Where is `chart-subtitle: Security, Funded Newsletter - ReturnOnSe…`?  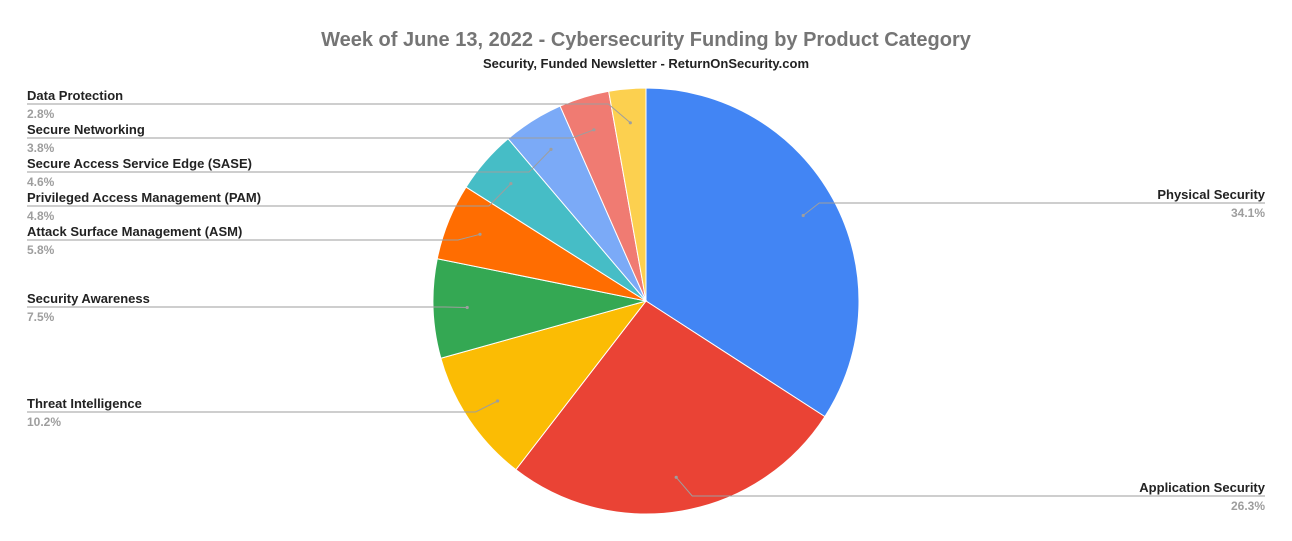
chart-subtitle: Security, Funded Newsletter - ReturnOnSe… is located at coordinates (646, 63).